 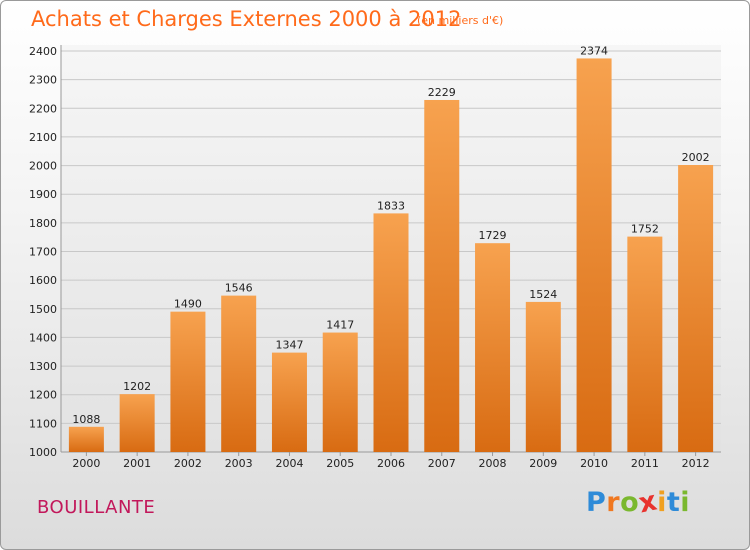 I want to click on y-tick-label: 1900, so click(x=43, y=194).